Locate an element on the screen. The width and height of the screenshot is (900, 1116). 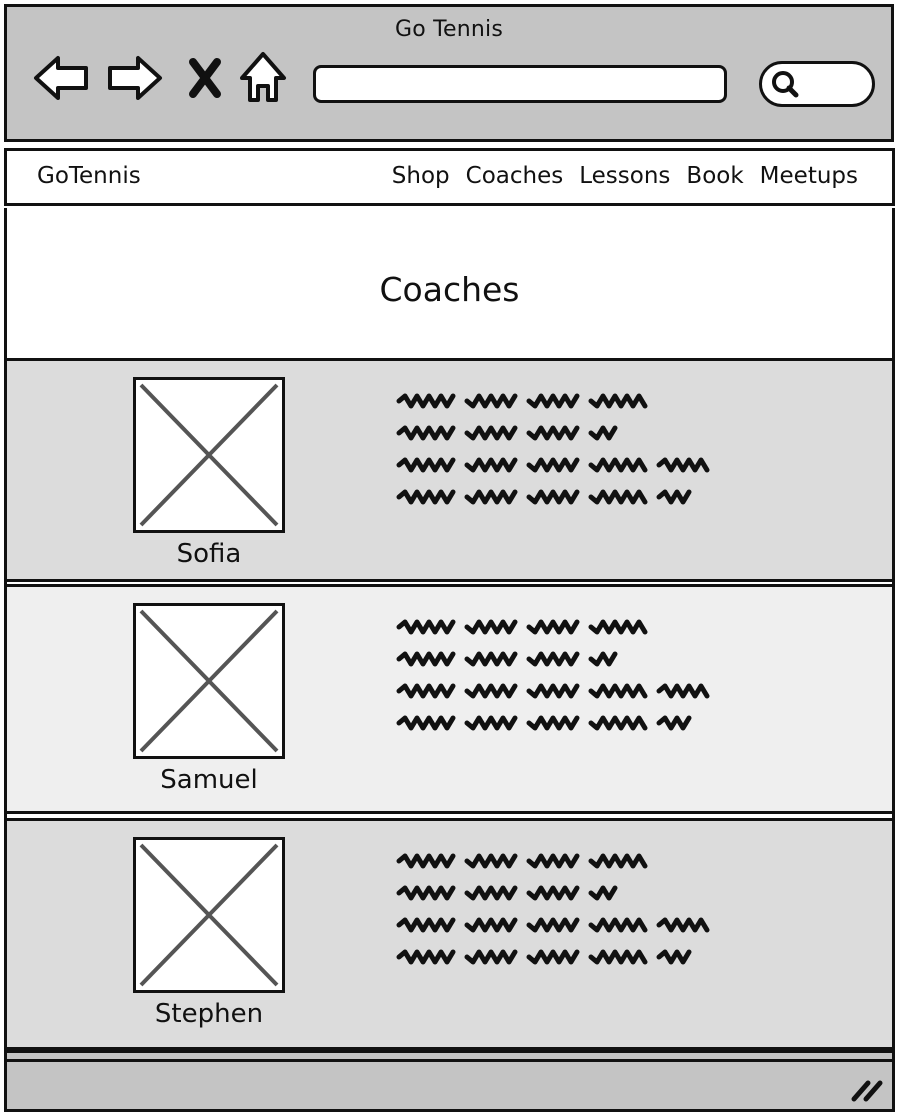
nav-menu: Shop Coaches Lessons Book Meetups is located at coordinates (625, 176).